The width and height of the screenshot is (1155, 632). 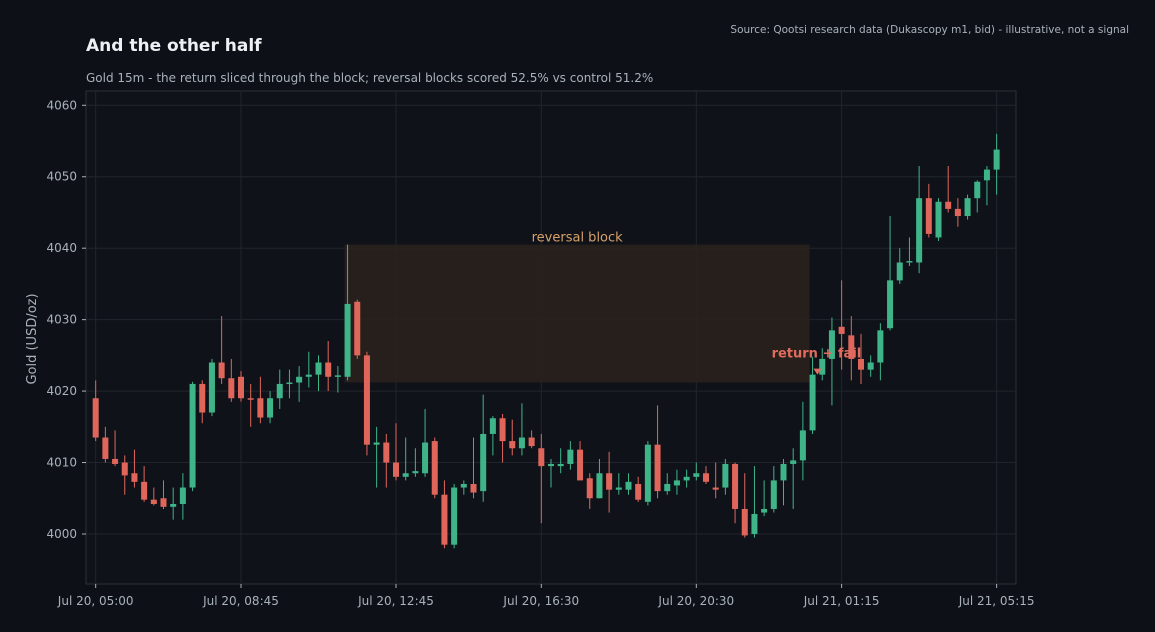 What do you see at coordinates (61, 105) in the screenshot?
I see `y-tick-label: 4060` at bounding box center [61, 105].